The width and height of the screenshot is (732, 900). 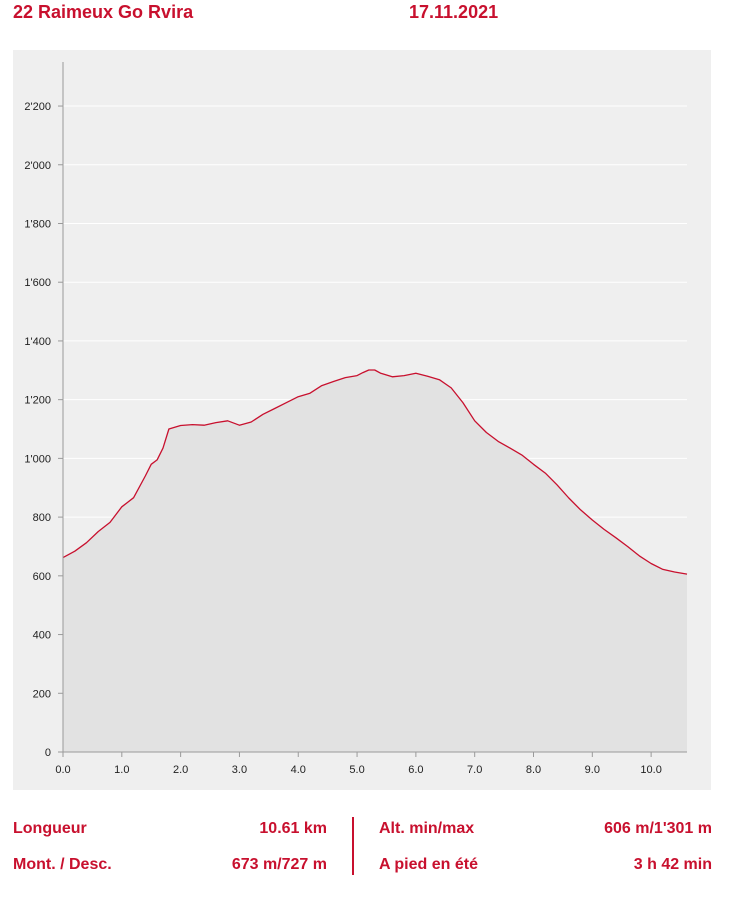 What do you see at coordinates (279, 864) in the screenshot?
I see `ascent-descent-value: 673 m/727 m` at bounding box center [279, 864].